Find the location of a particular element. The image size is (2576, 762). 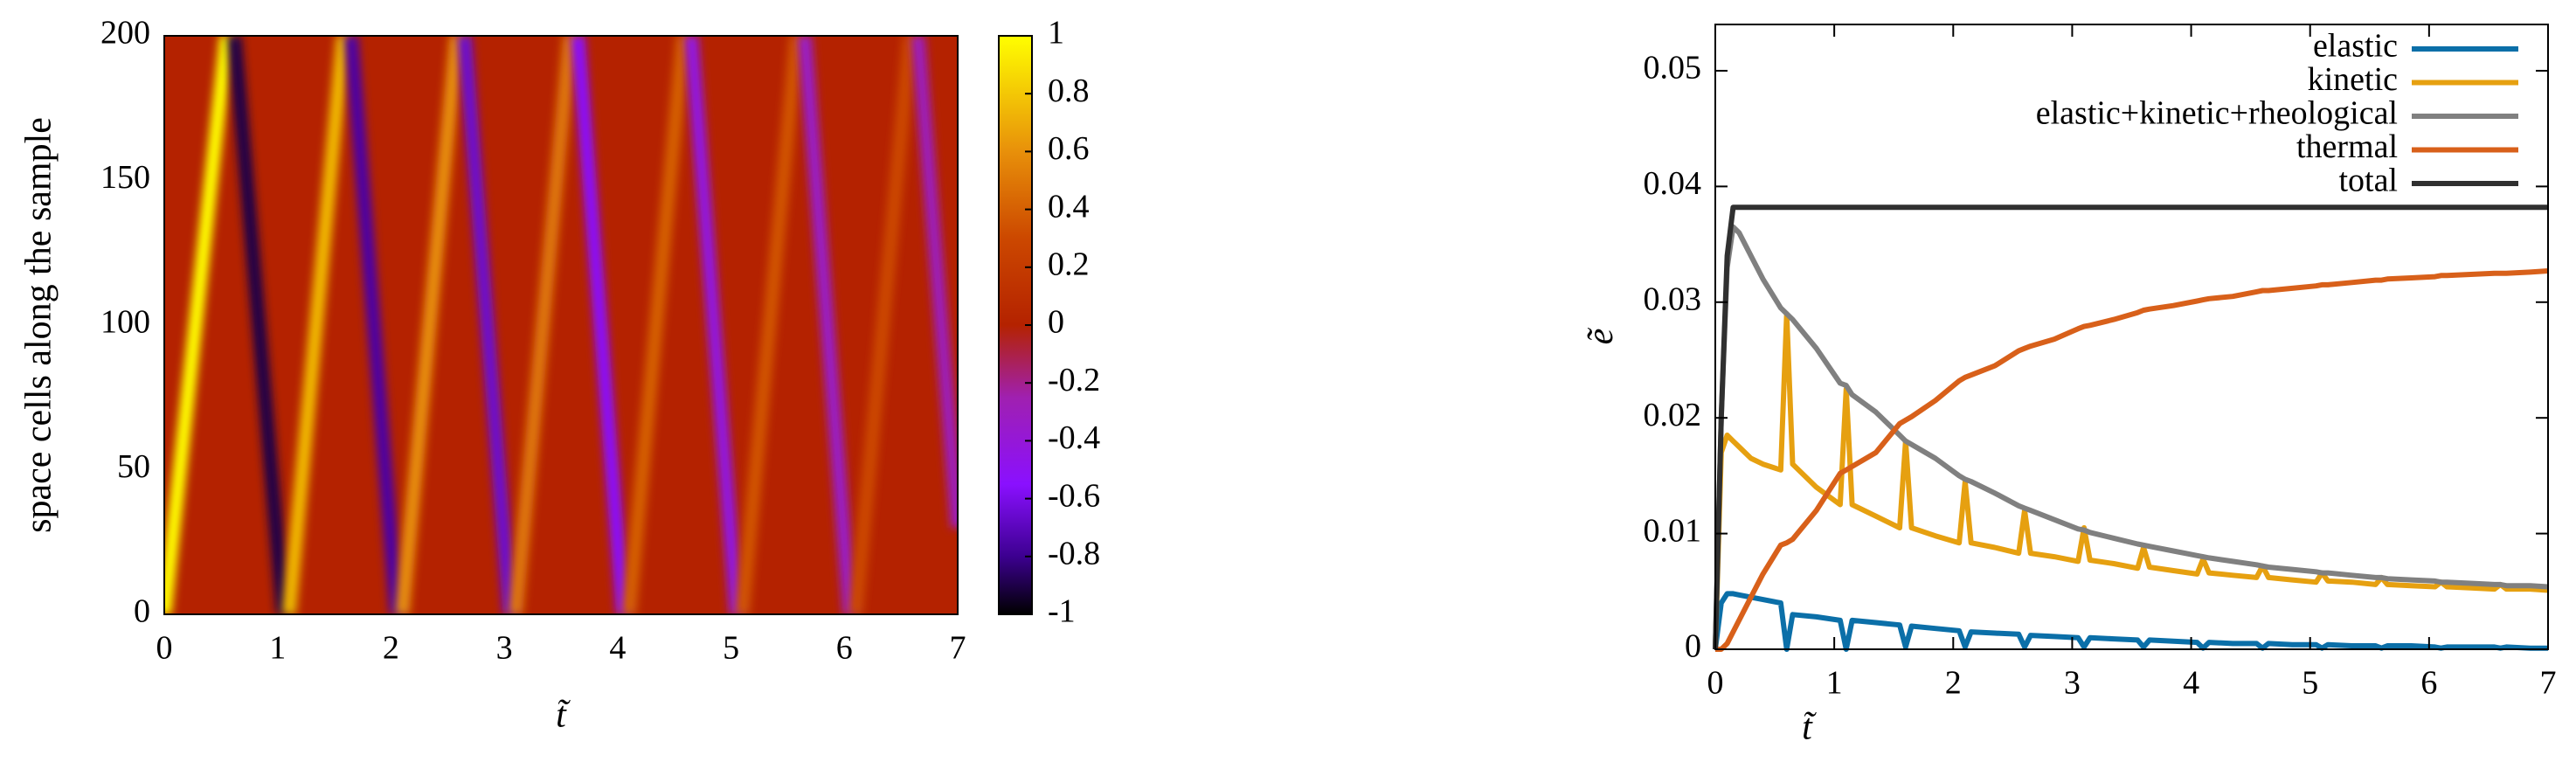

y-tick-label: 0.01 is located at coordinates (1673, 530).